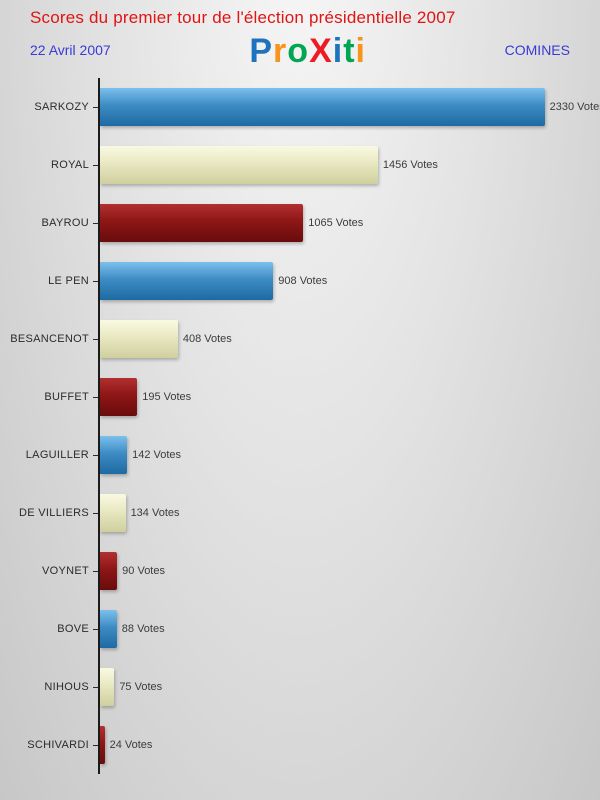 This screenshot has width=600, height=800. Describe the element at coordinates (346, 455) in the screenshot. I see `bar-area: 142 Votes` at that location.